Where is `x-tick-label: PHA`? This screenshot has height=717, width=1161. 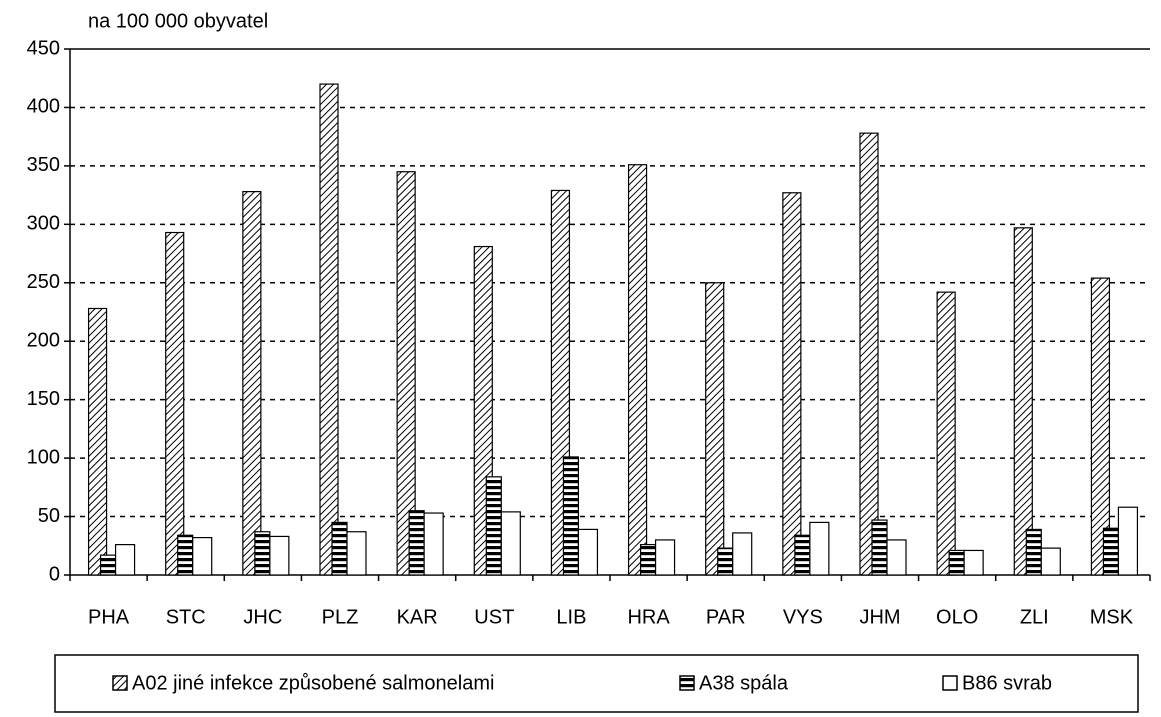
x-tick-label: PHA is located at coordinates (109, 617).